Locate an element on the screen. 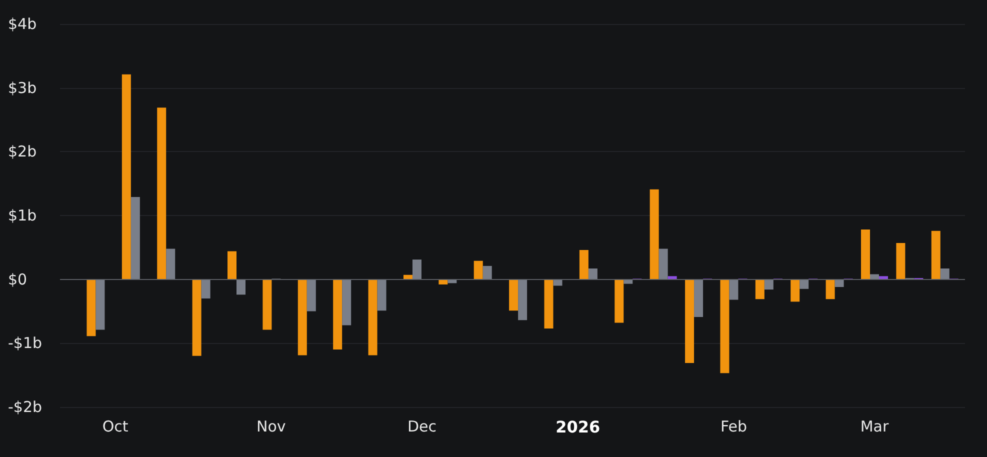 This screenshot has height=457, width=987. x-tick-label: Feb is located at coordinates (734, 427).